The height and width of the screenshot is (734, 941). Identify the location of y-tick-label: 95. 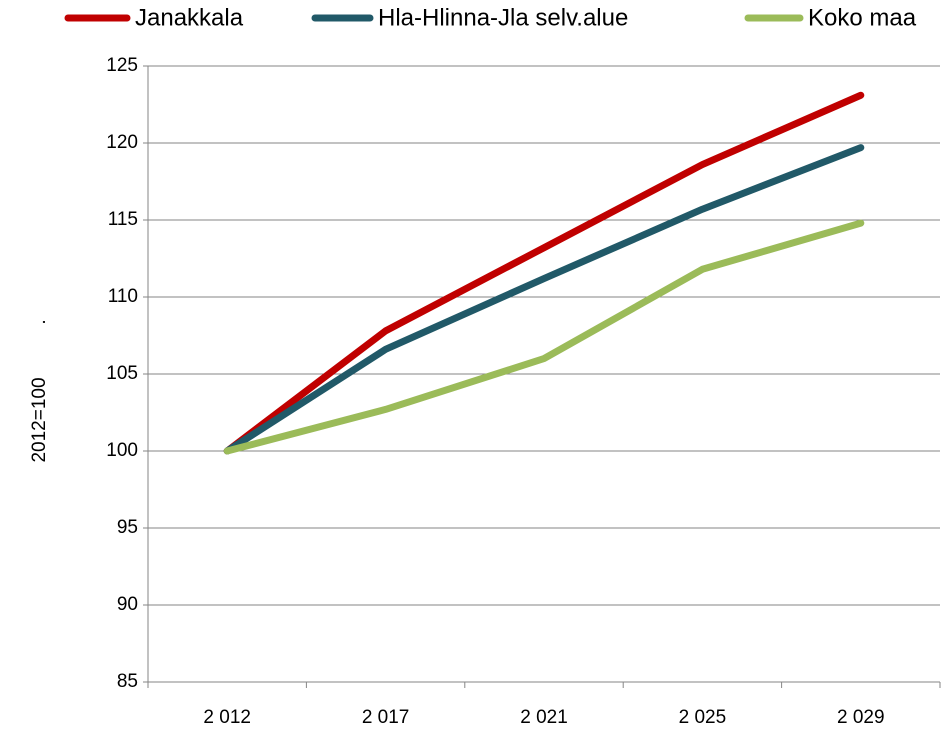
(127, 527).